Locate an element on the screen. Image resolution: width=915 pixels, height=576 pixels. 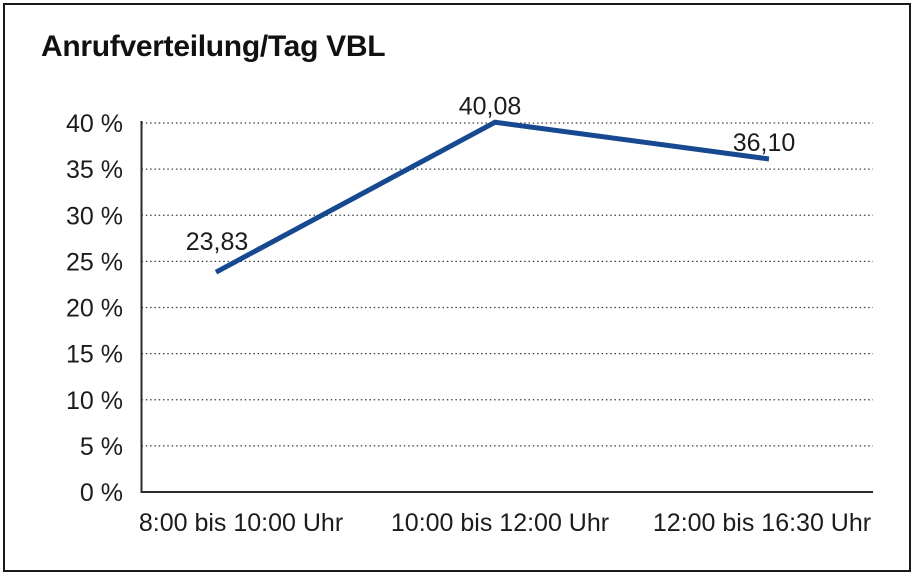
x-axis-category-label: 8:00 bis 10:00 Uhr is located at coordinates (241, 523).